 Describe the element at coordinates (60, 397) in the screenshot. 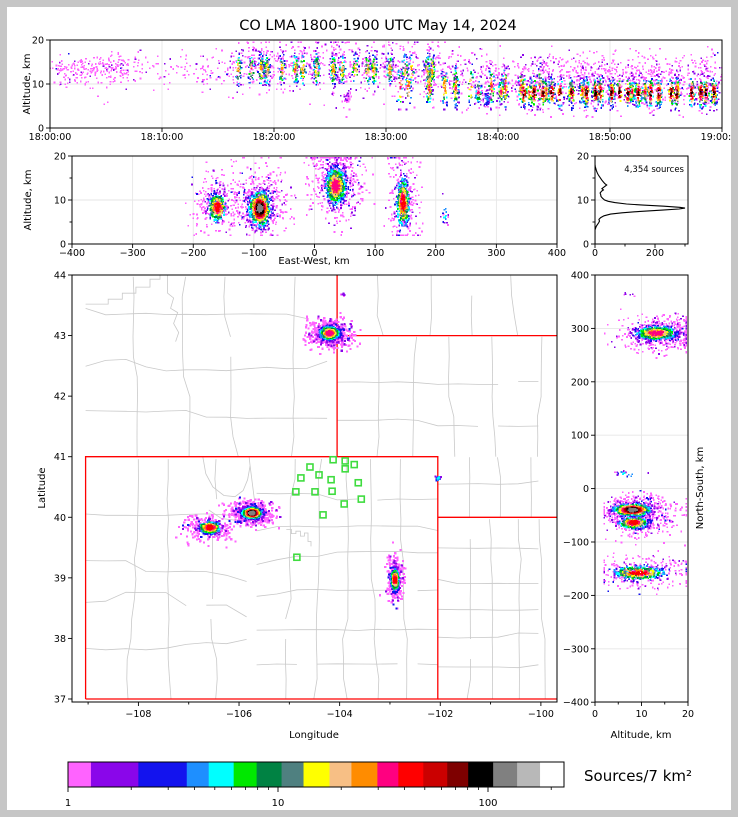

I see `tick-label: 42` at that location.